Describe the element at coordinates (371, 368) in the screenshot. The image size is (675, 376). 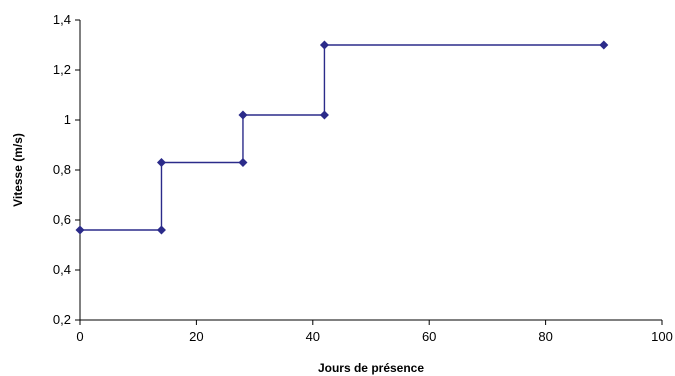
I see `x-axis-title: Jours de présence` at that location.